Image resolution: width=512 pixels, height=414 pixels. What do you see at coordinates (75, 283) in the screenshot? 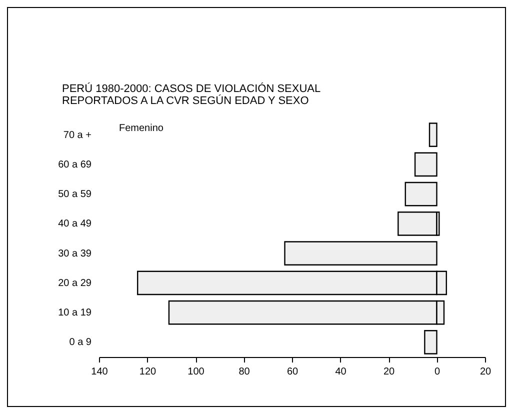
I see `y-tick-label: 20 a 29` at bounding box center [75, 283].